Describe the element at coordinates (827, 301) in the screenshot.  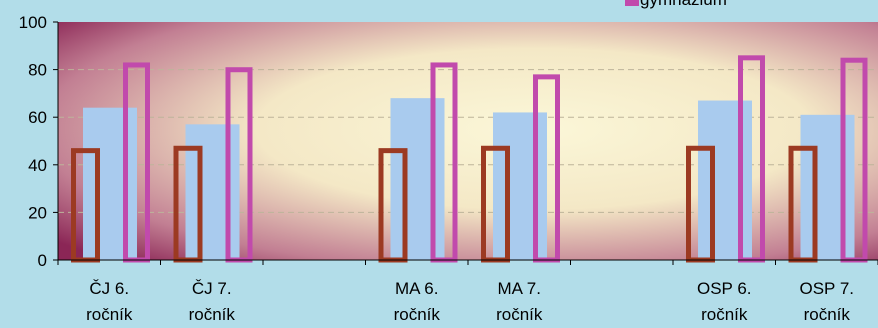
I see `x-tick-label: OSP 7. ročník` at that location.